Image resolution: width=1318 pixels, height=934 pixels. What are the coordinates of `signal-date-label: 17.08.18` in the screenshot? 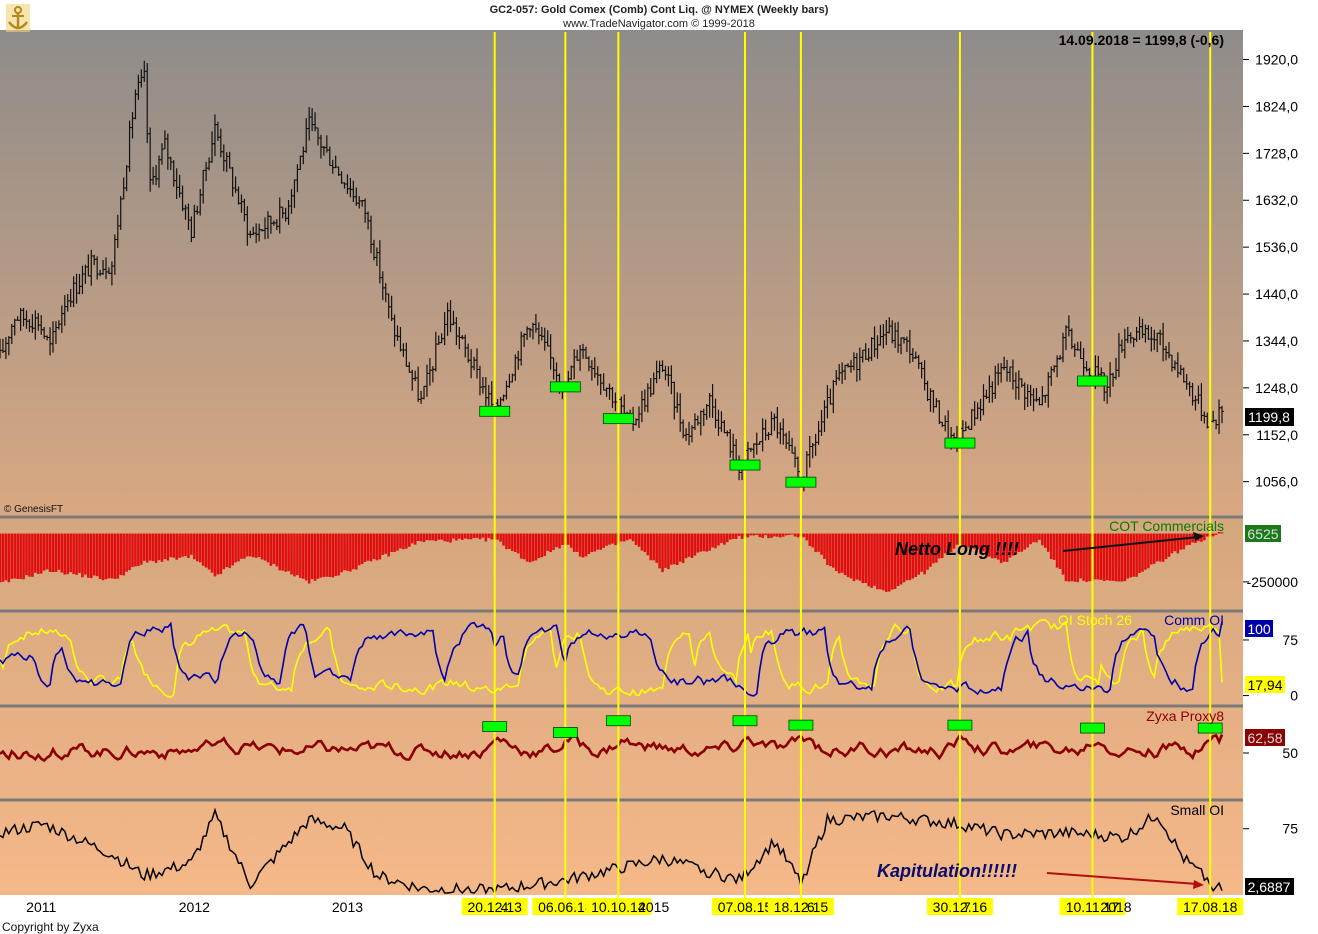 It's located at (1210, 907).